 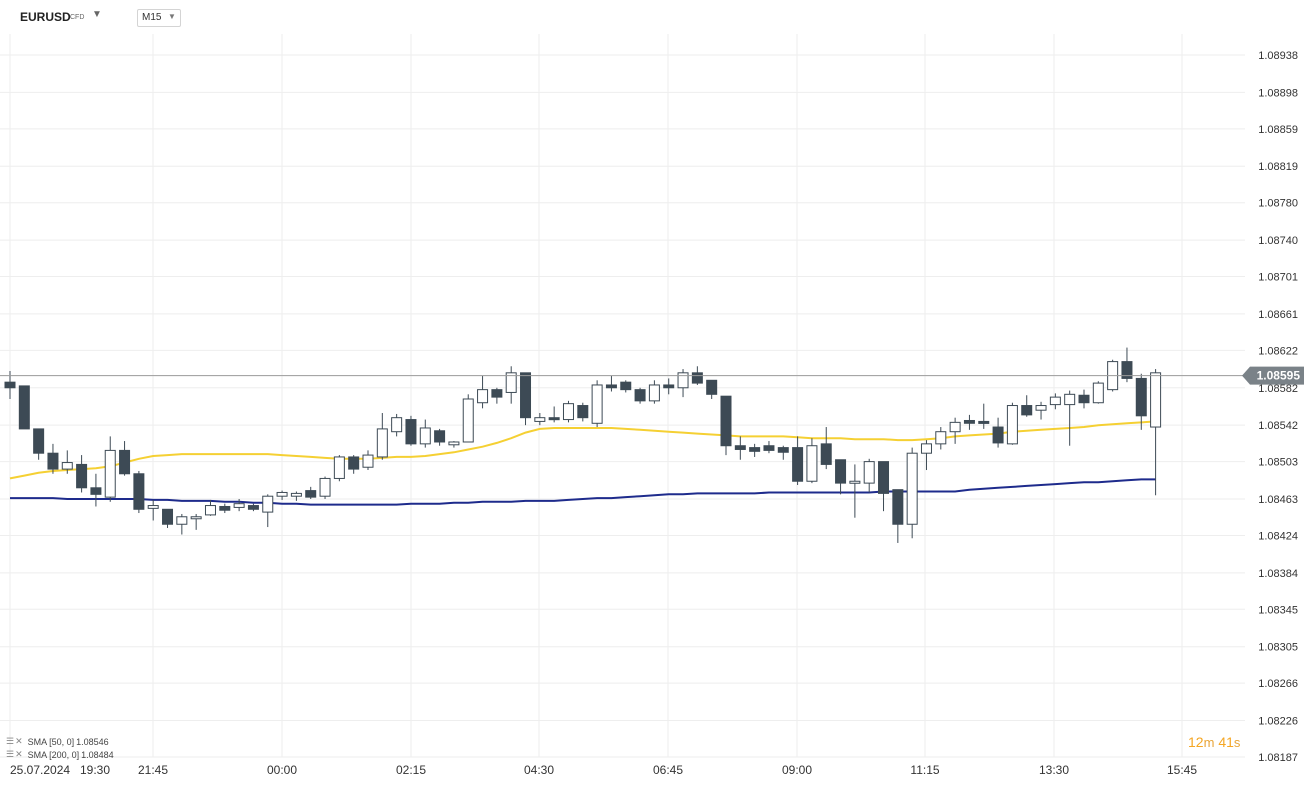 What do you see at coordinates (582, 450) in the screenshot?
I see `sma50-line` at bounding box center [582, 450].